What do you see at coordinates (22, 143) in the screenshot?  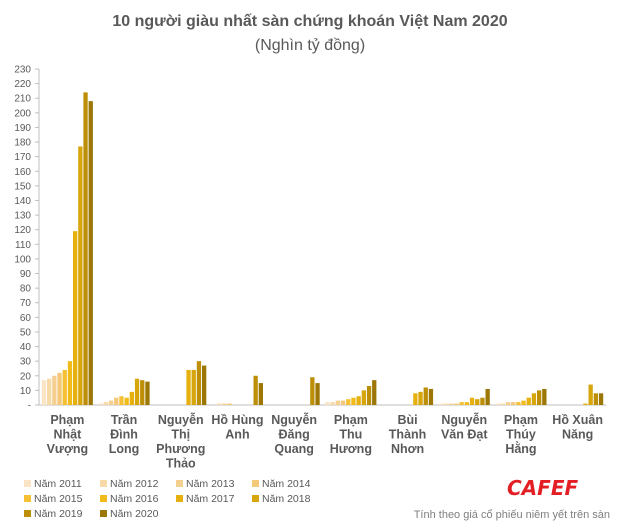 I see `y-tick-label: 180` at bounding box center [22, 143].